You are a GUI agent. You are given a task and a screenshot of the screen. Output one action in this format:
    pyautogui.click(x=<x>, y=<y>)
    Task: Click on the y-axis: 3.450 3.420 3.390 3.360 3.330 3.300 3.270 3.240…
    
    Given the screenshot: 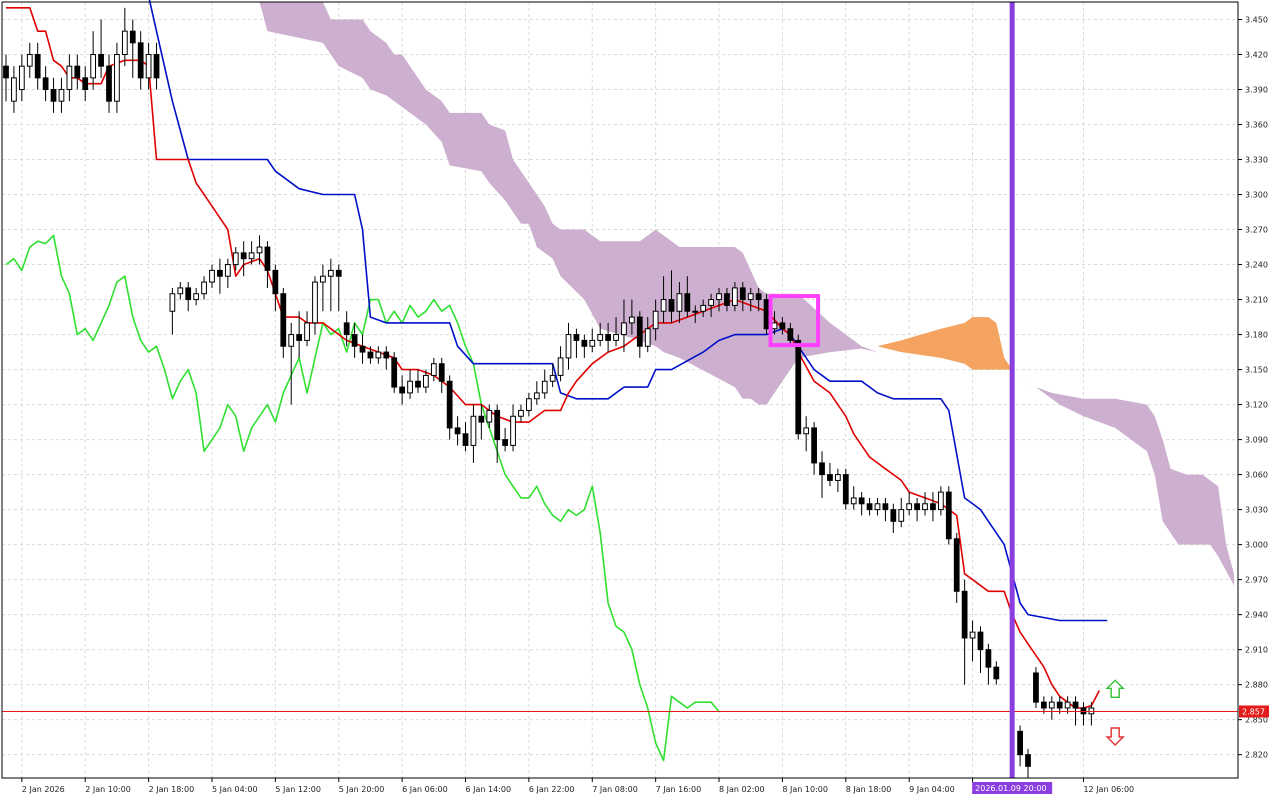 What is the action you would take?
    pyautogui.click(x=1253, y=388)
    